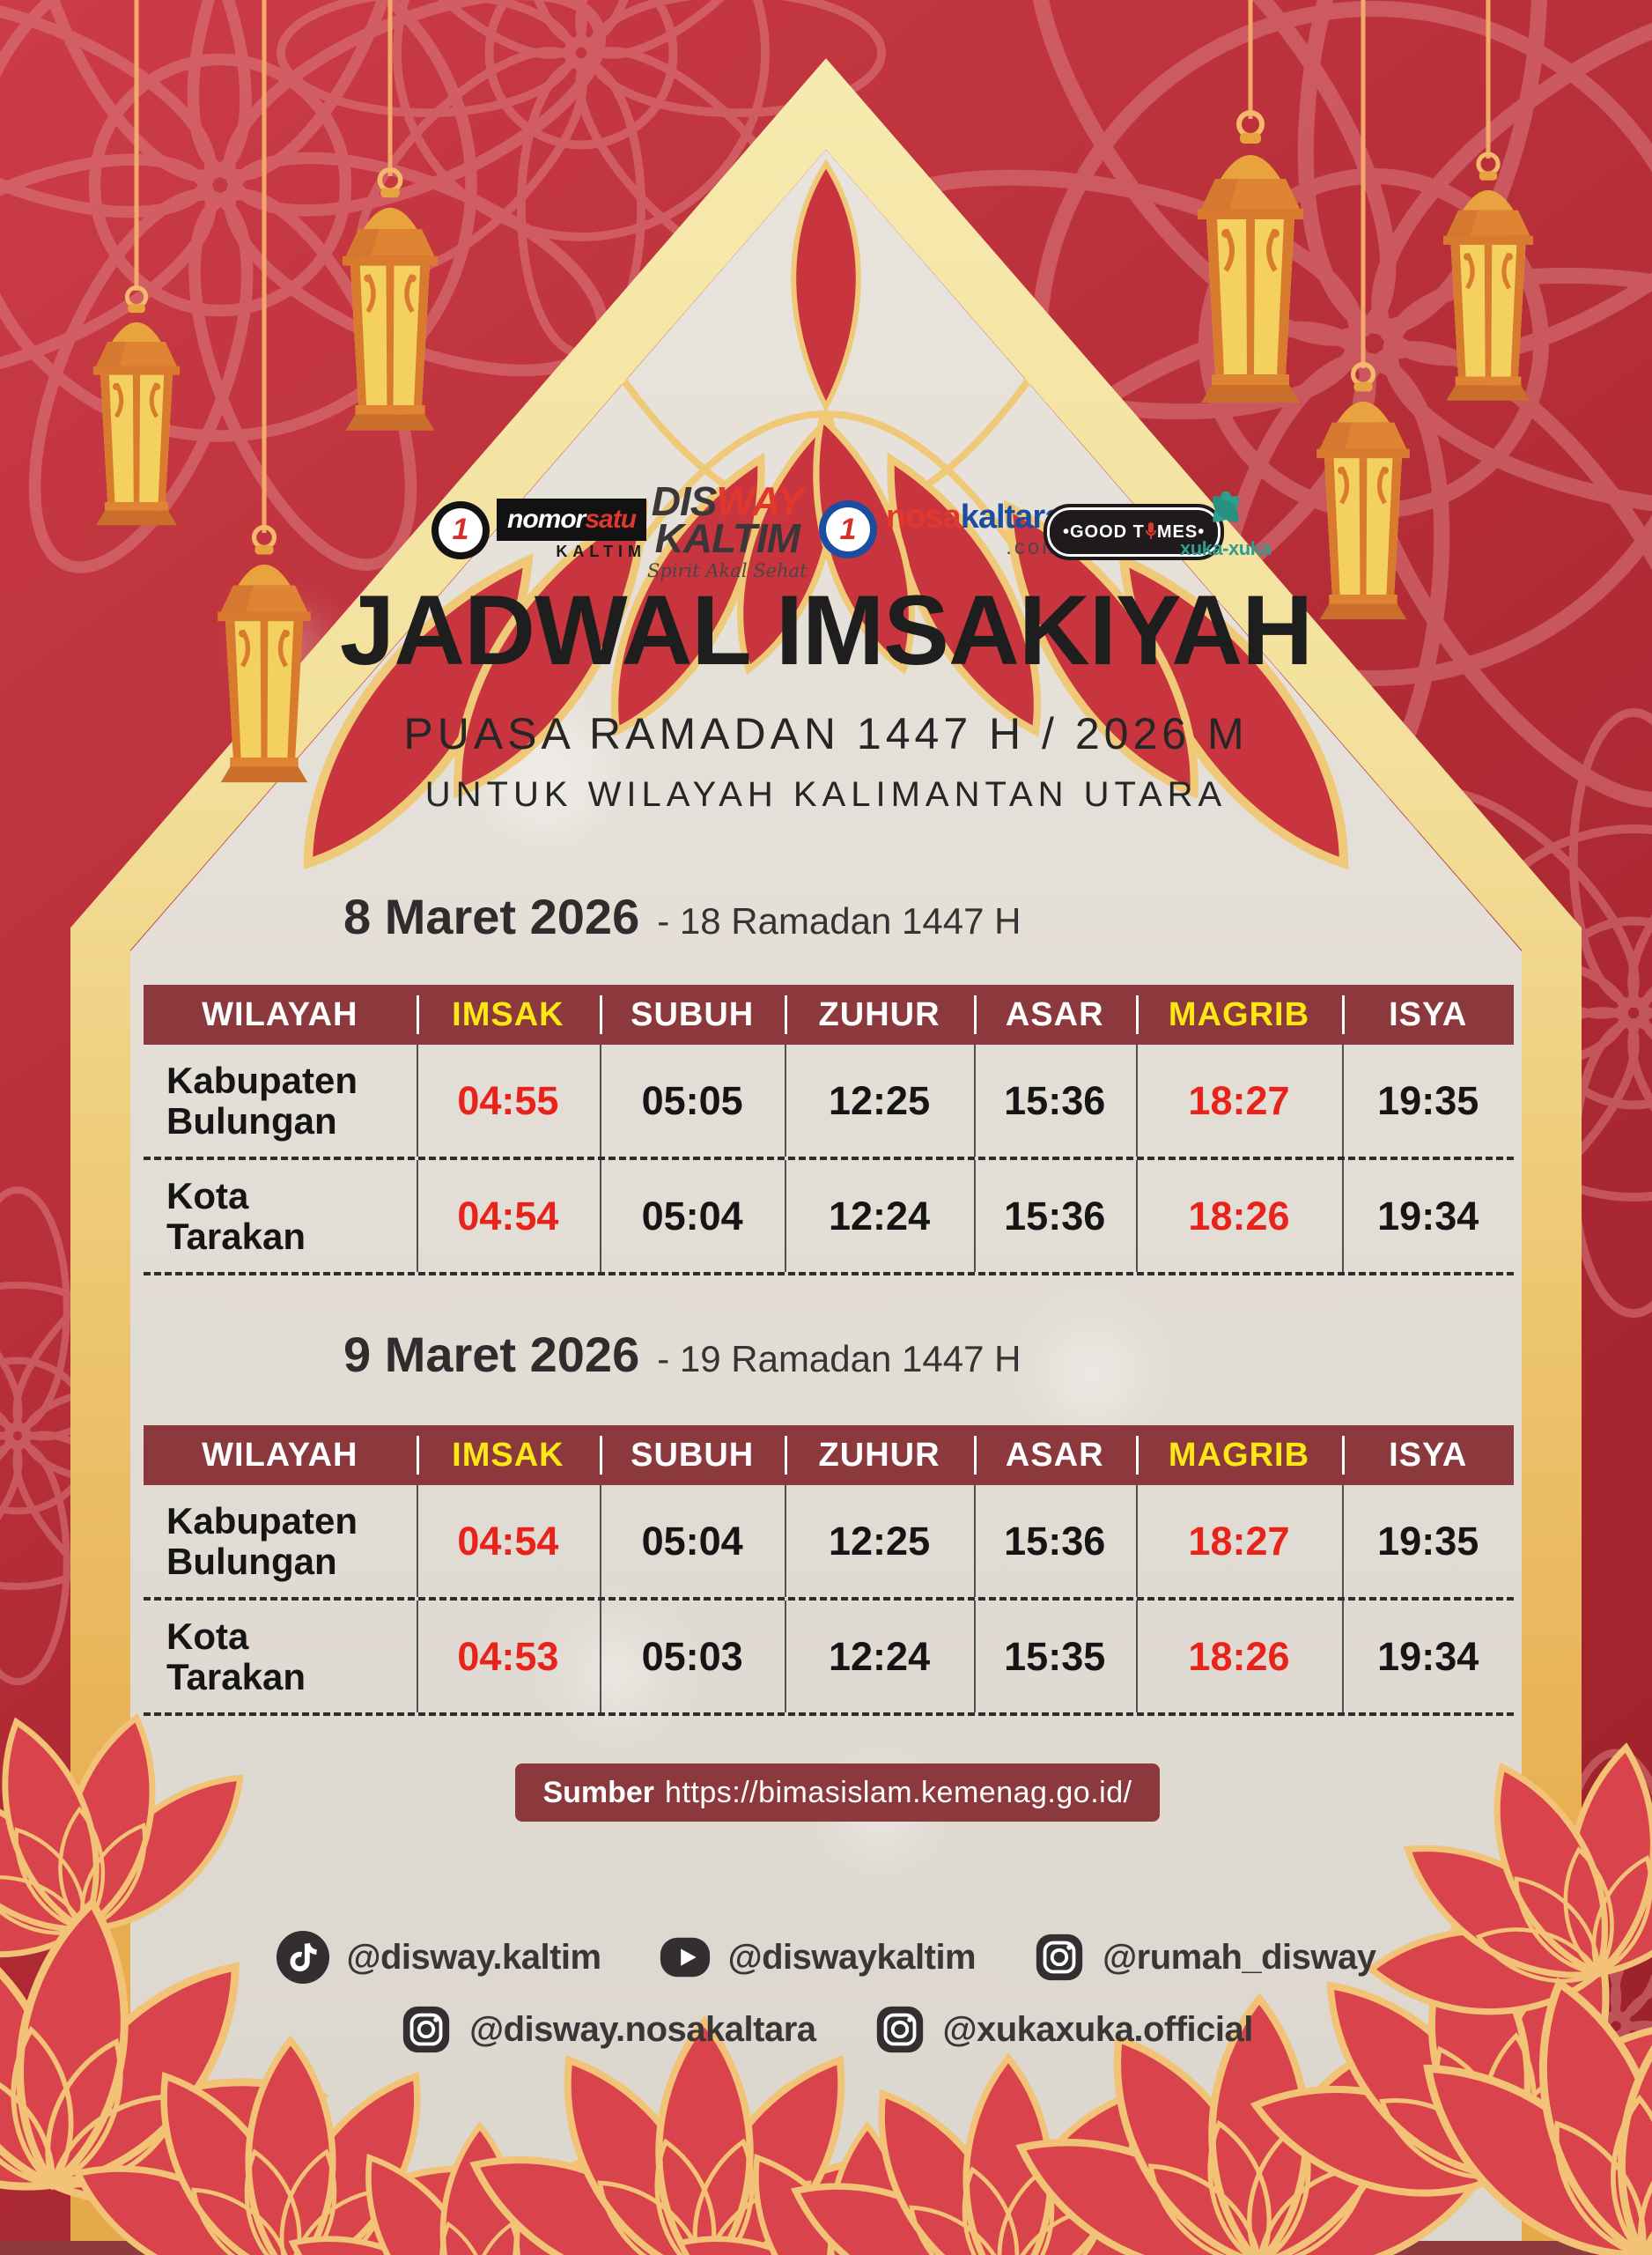 Image resolution: width=1652 pixels, height=2255 pixels. I want to click on disway-wordmark: DISWAY, so click(727, 501).